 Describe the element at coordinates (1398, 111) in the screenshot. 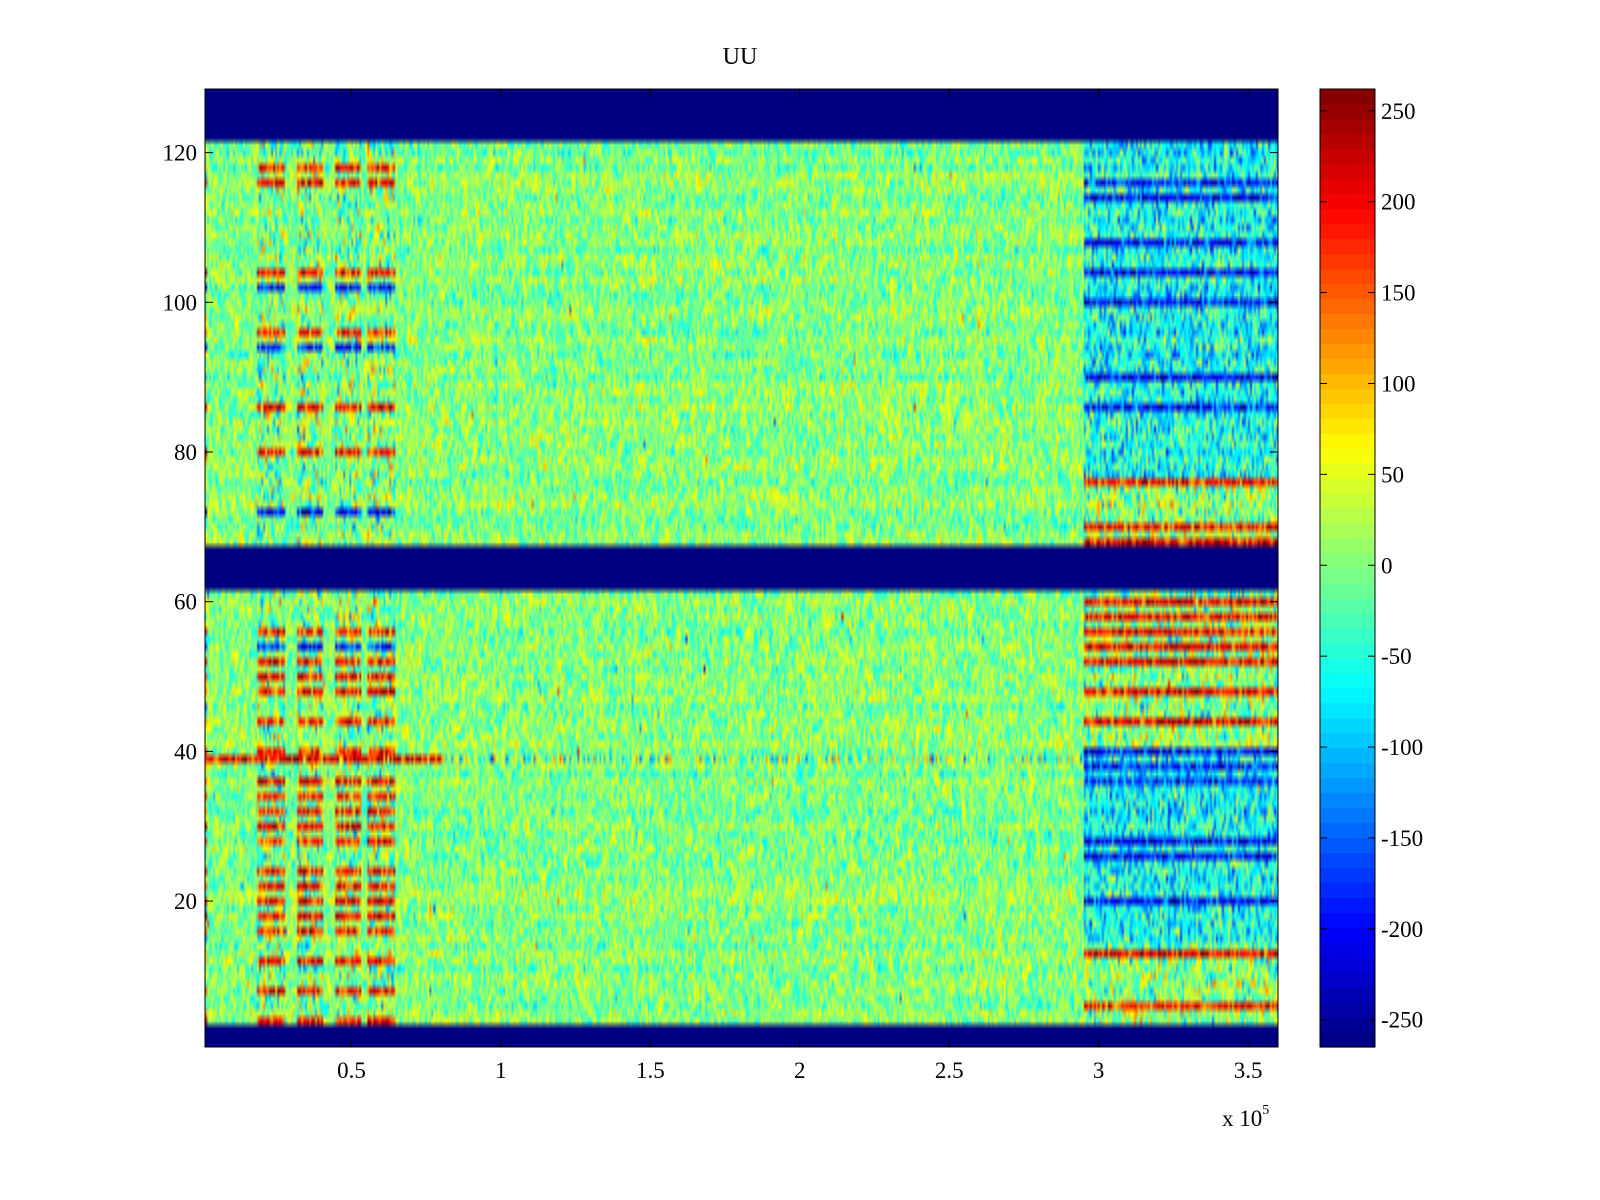

I see `colorbar-tick-label: 250` at that location.